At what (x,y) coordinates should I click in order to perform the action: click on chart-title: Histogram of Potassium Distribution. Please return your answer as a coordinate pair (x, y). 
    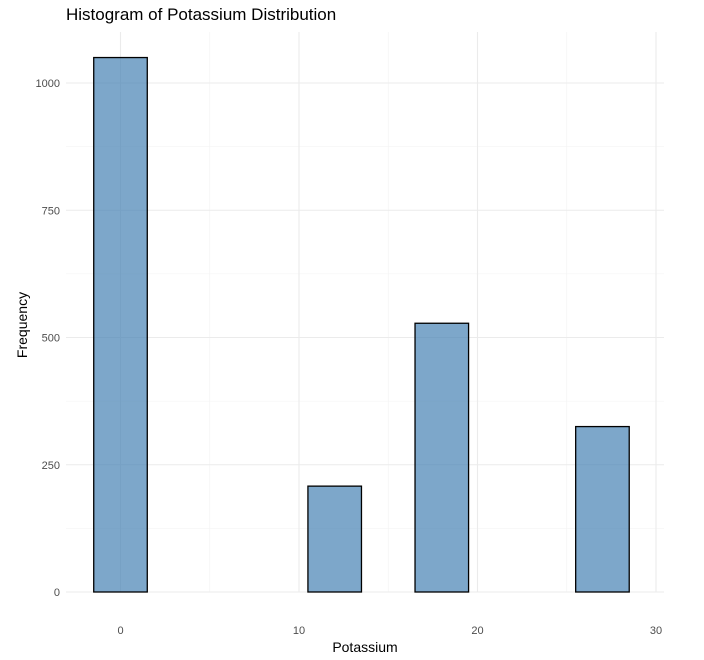
    Looking at the image, I should click on (201, 14).